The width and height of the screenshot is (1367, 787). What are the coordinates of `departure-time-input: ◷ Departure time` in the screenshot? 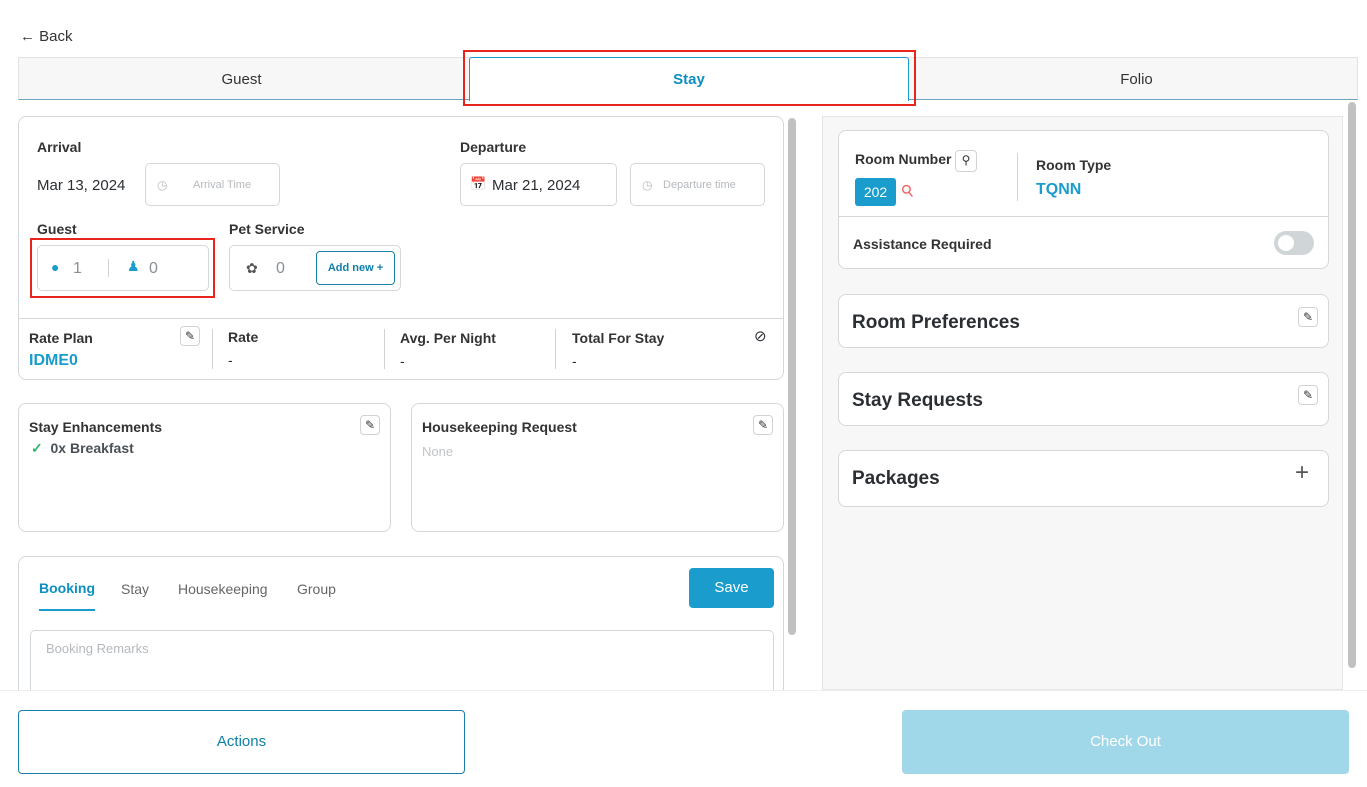 It's located at (697, 184).